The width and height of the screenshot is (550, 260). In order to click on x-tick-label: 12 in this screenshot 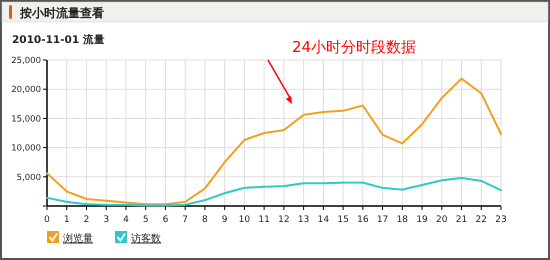, I will do `click(284, 220)`.